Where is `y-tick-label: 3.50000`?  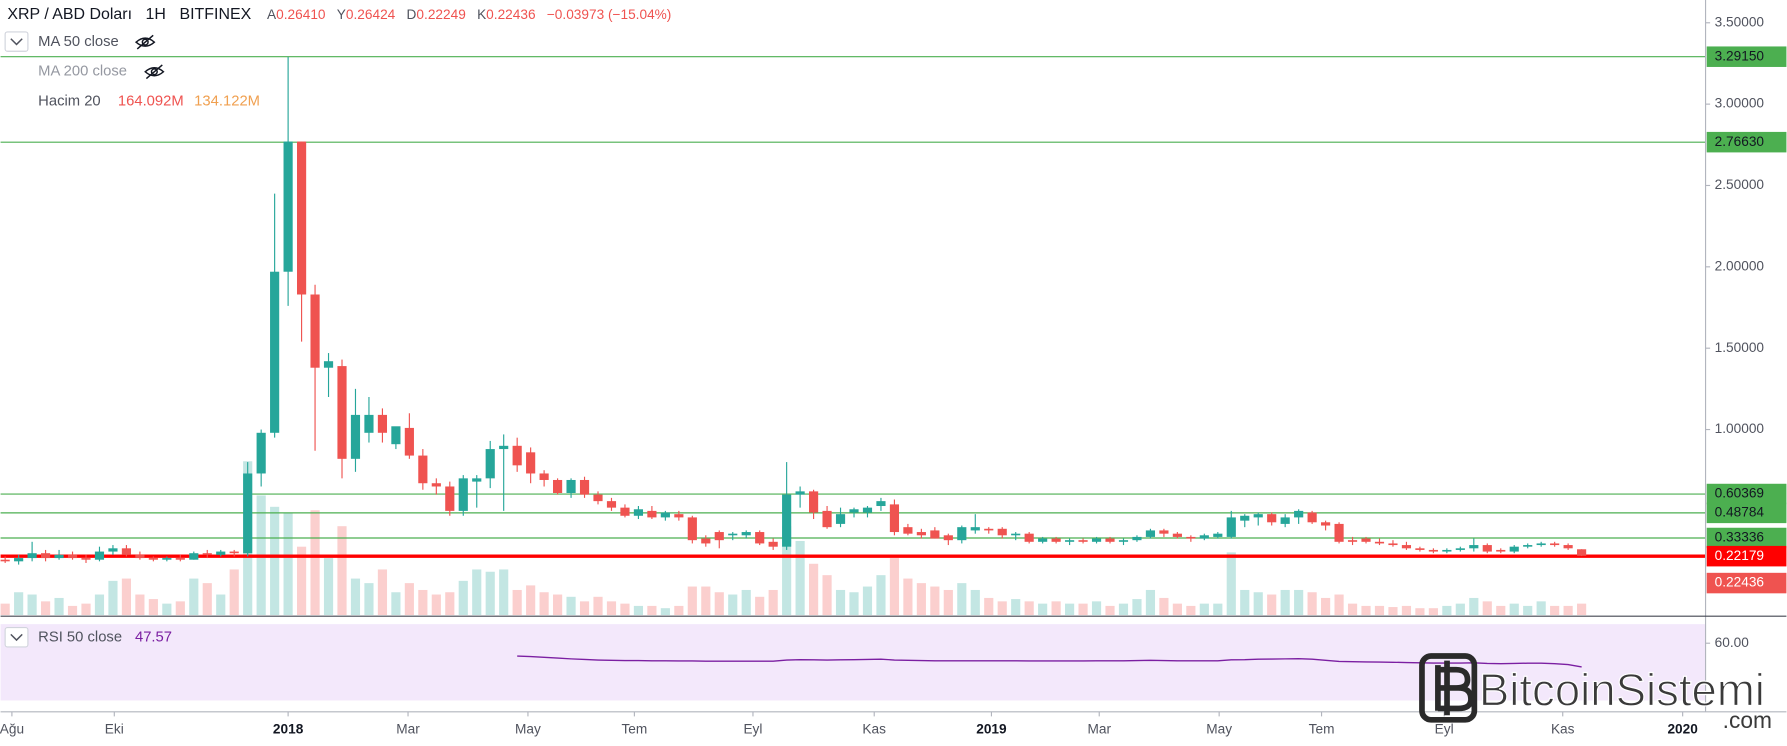 y-tick-label: 3.50000 is located at coordinates (1740, 21).